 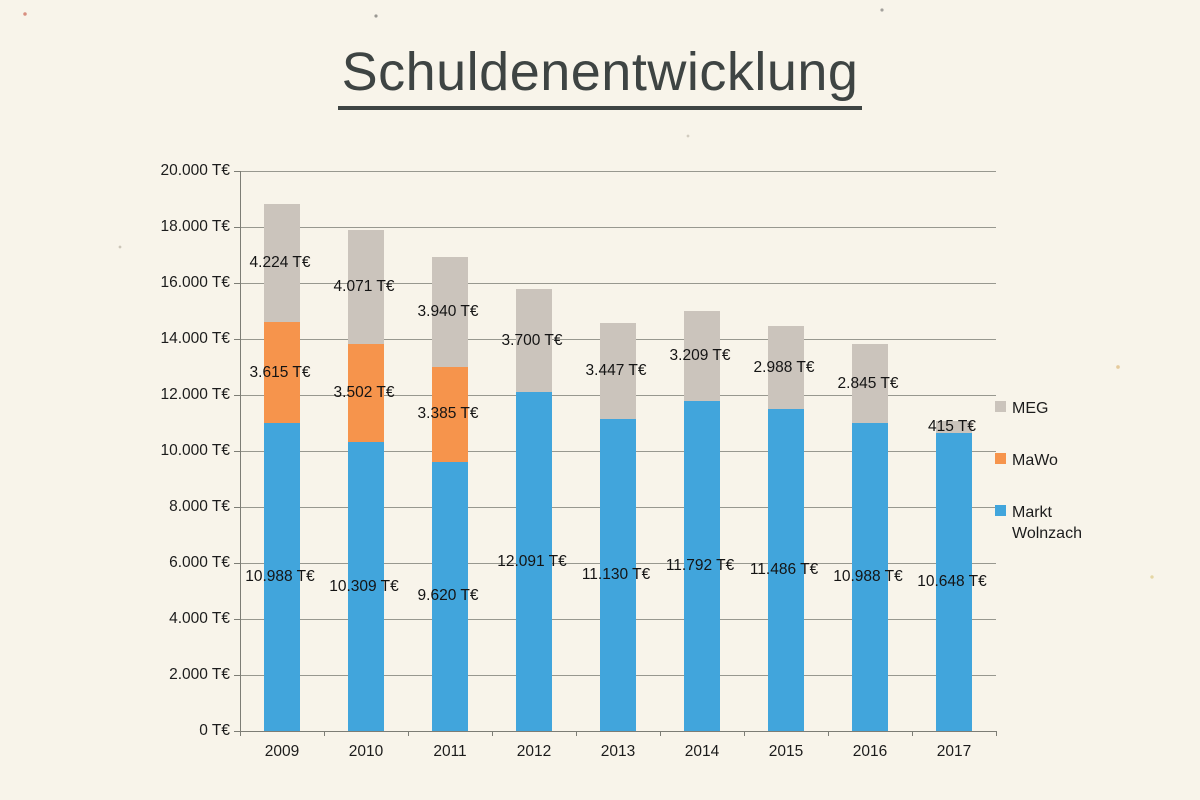 What do you see at coordinates (282, 751) in the screenshot?
I see `x-axis-category-label: 2009` at bounding box center [282, 751].